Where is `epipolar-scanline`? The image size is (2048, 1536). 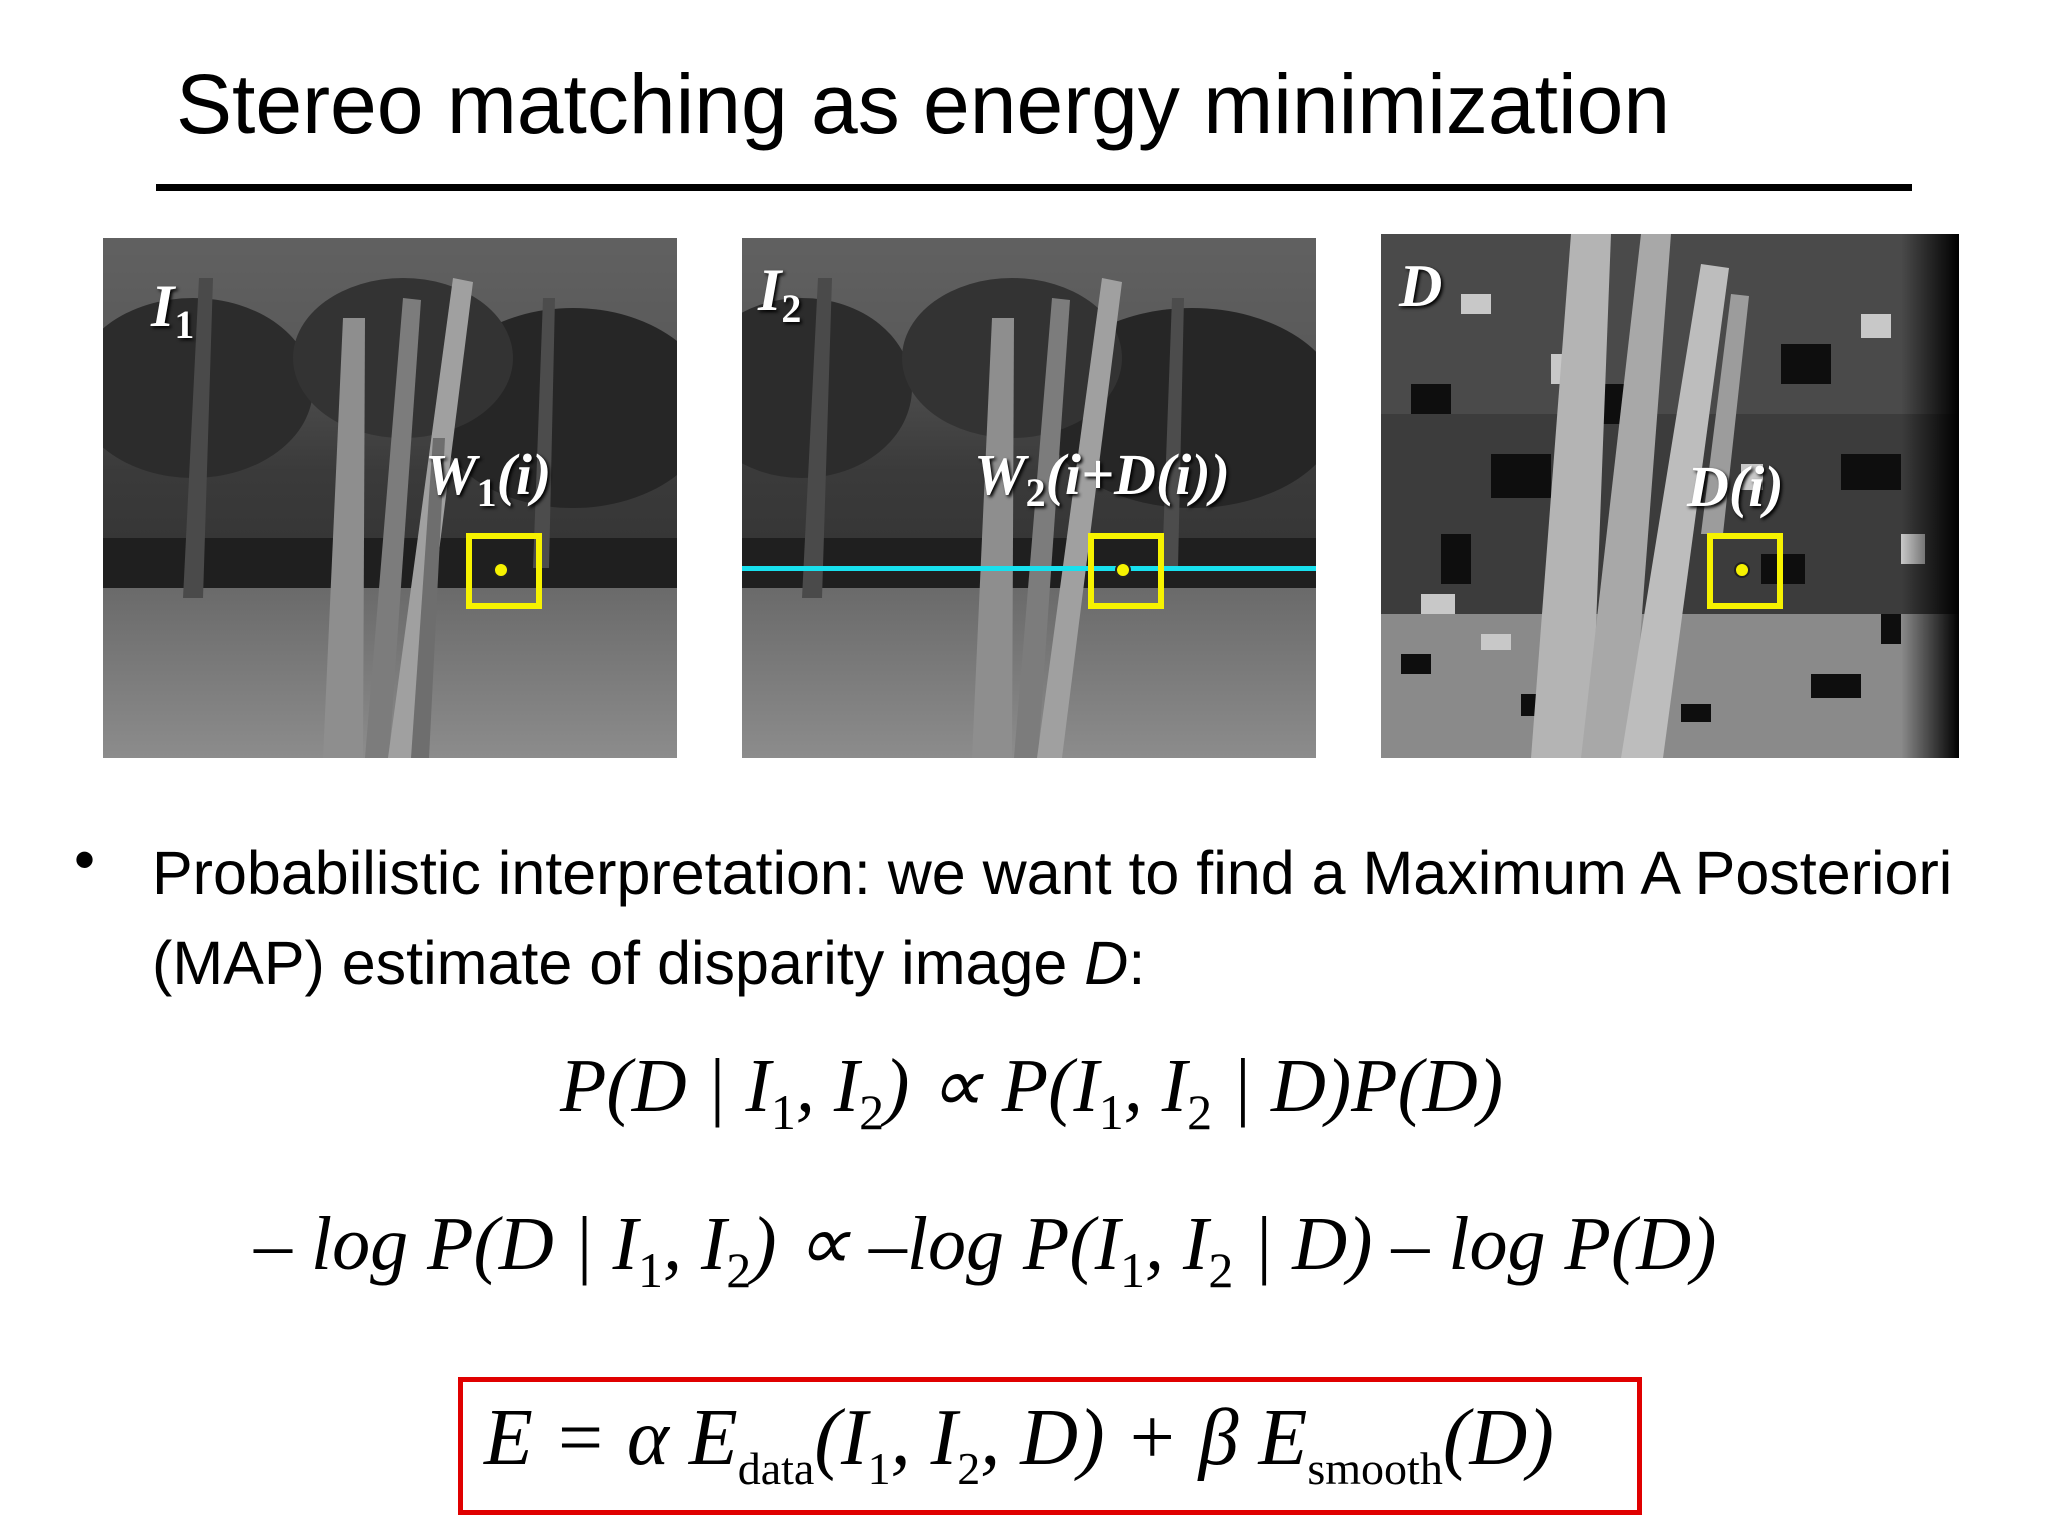 epipolar-scanline is located at coordinates (1029, 568).